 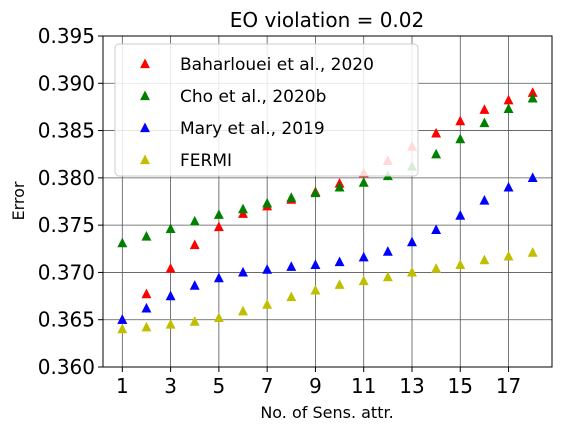 What do you see at coordinates (277, 65) in the screenshot?
I see `legend-label: Baharlouei et al., 2020` at bounding box center [277, 65].